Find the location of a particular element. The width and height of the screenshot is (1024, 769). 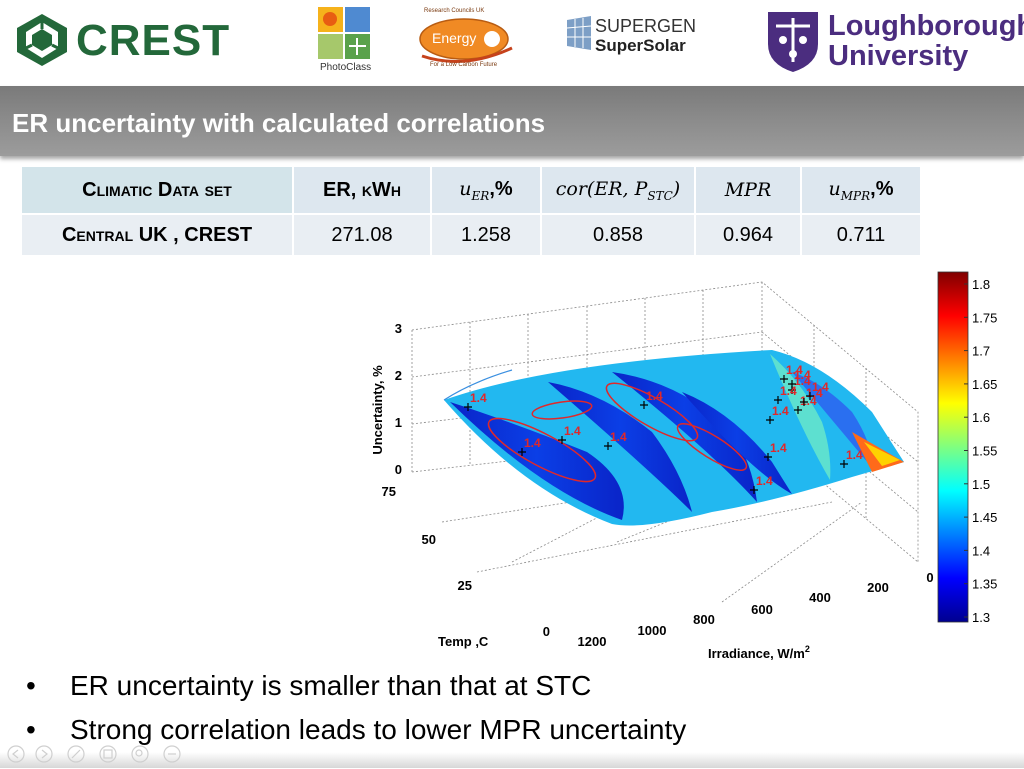

loughborough-logo: Loughborough University is located at coordinates (895, 42).